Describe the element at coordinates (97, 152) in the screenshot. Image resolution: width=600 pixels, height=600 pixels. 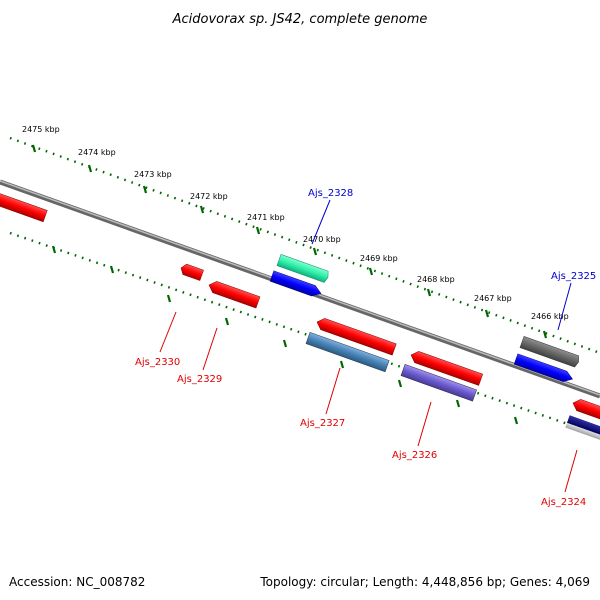
I see `tick-label: 2474 kbp` at that location.